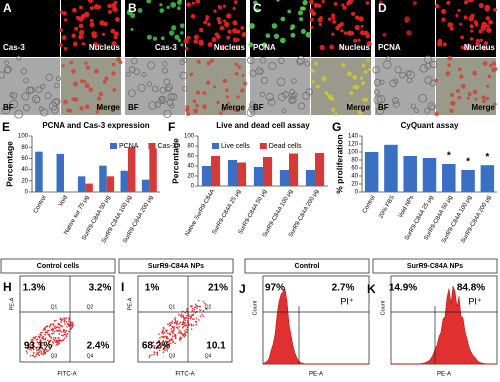 The width and height of the screenshot is (500, 382). I want to click on stain-label: PCNA, so click(389, 47).